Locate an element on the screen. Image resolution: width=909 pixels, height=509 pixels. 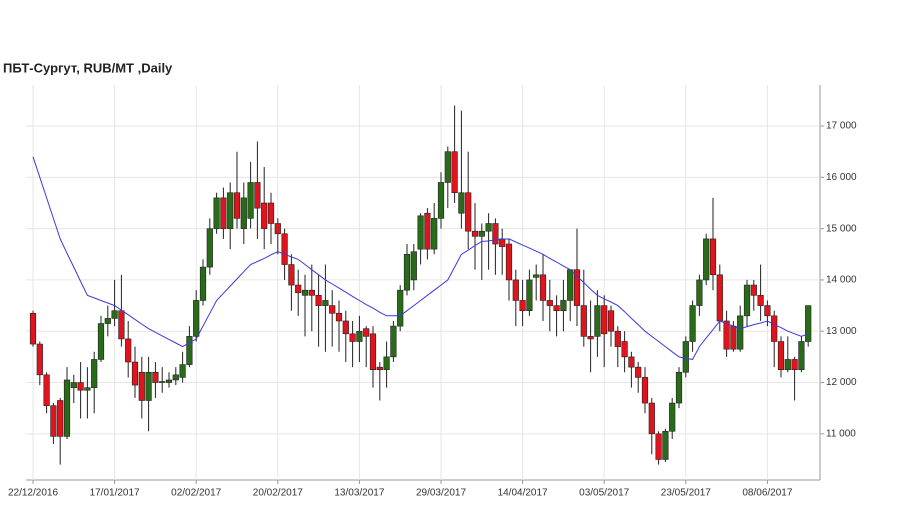
x-tick-label: 29/03/2017 is located at coordinates (441, 493).